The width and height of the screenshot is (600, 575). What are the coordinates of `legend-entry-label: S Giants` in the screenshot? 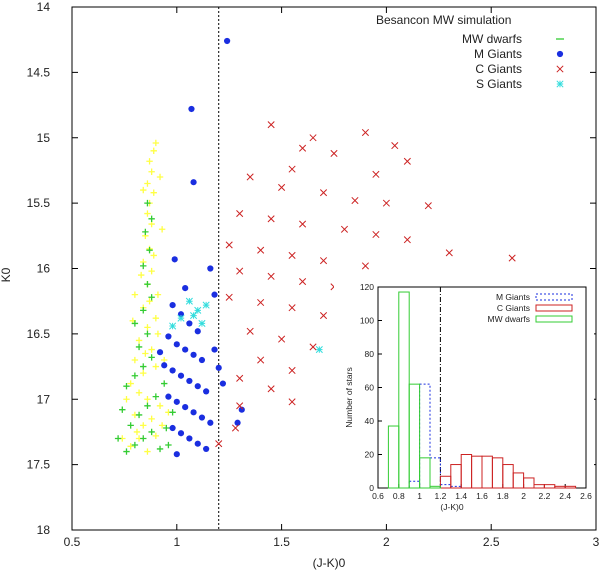 It's located at (499, 84).